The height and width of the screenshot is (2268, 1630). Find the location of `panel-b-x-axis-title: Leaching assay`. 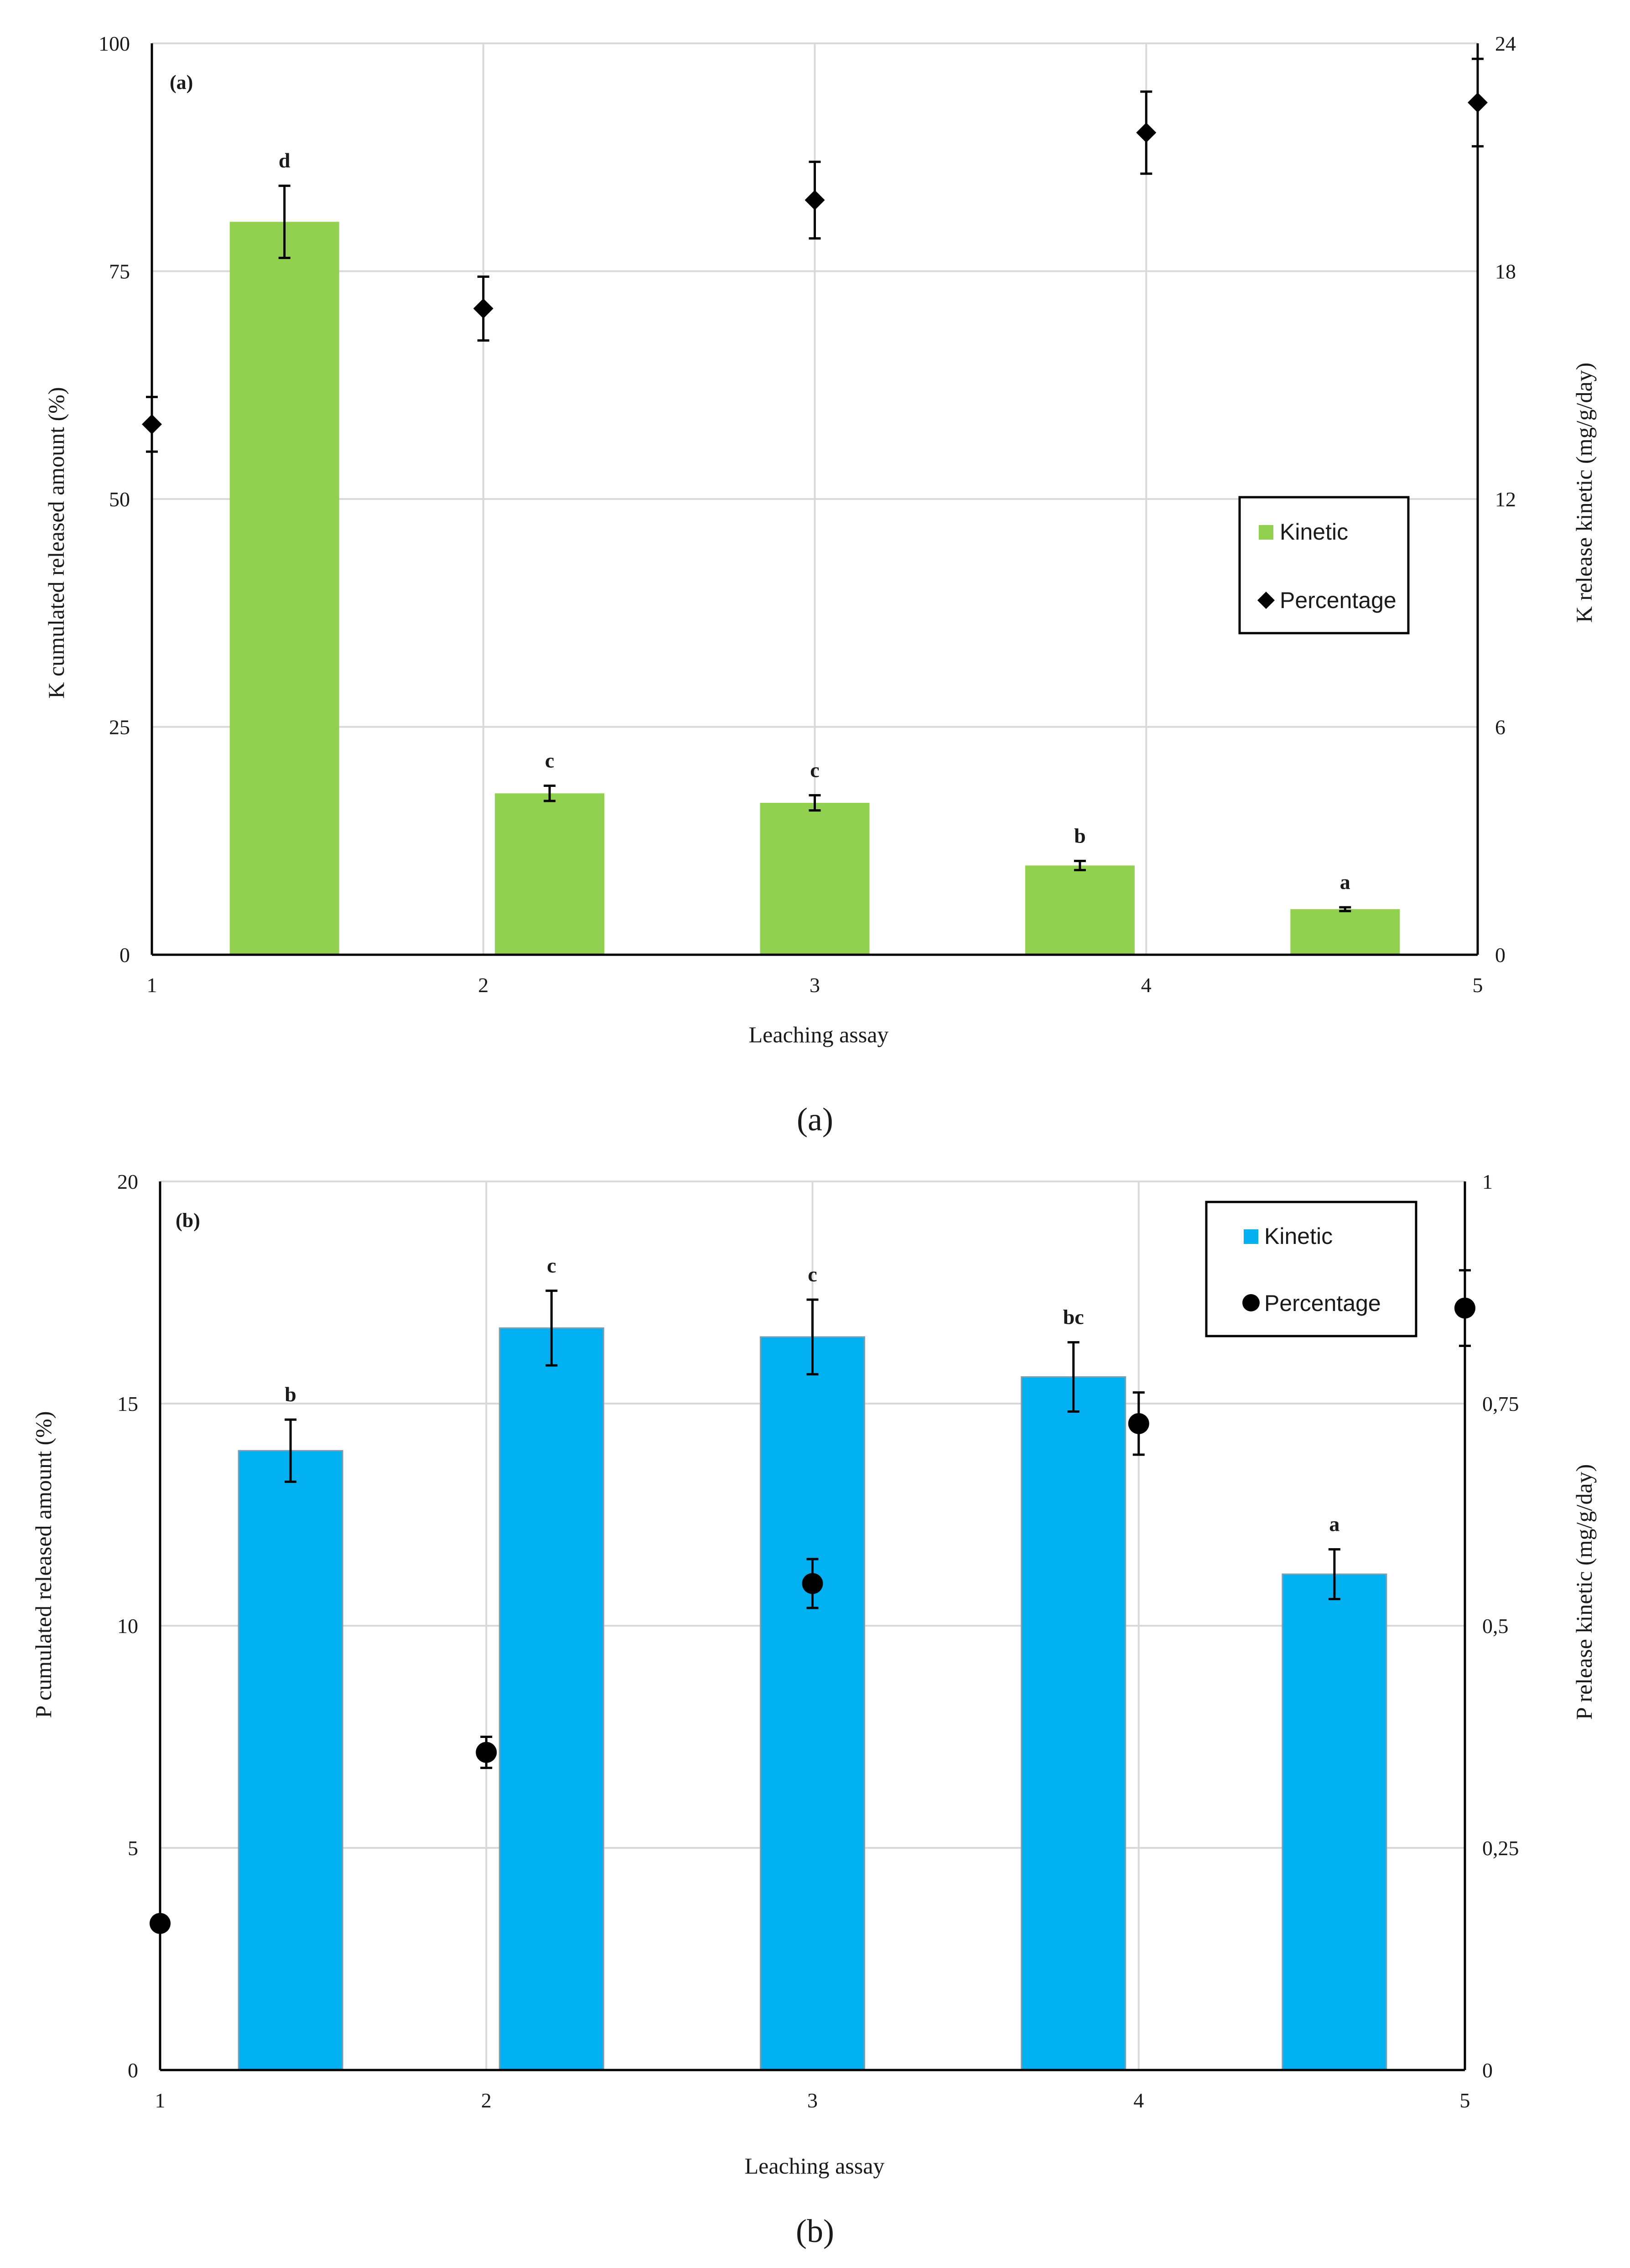

panel-b-x-axis-title: Leaching assay is located at coordinates (815, 2166).